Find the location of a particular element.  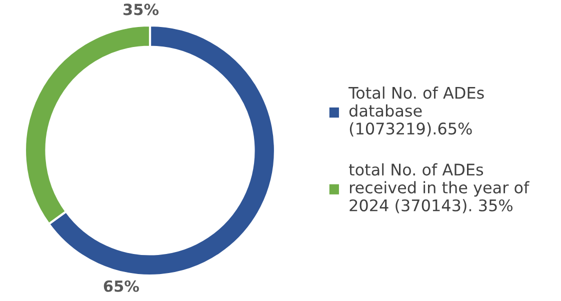

data-label: 65% is located at coordinates (121, 286).